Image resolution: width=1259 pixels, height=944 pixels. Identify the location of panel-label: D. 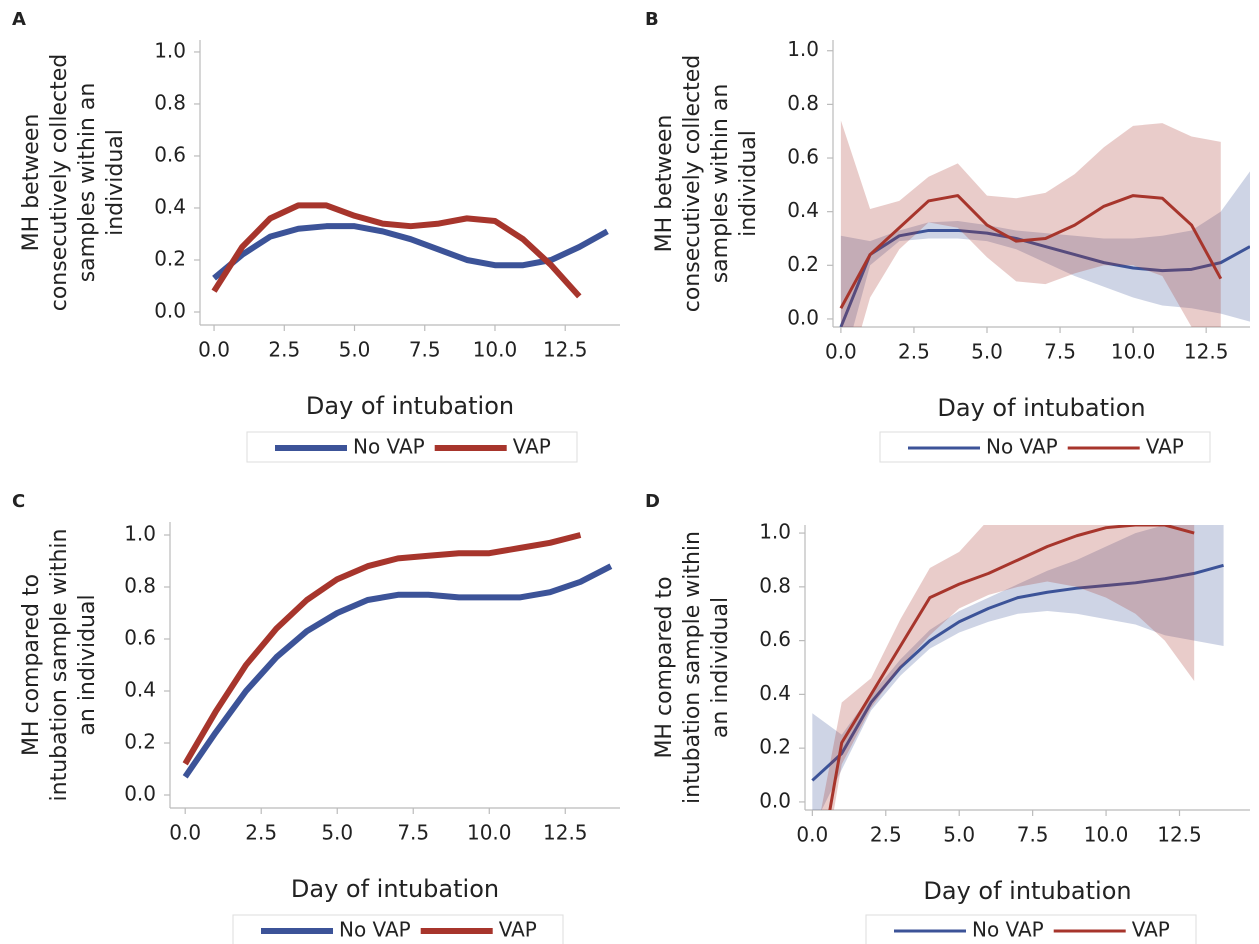
(652, 501).